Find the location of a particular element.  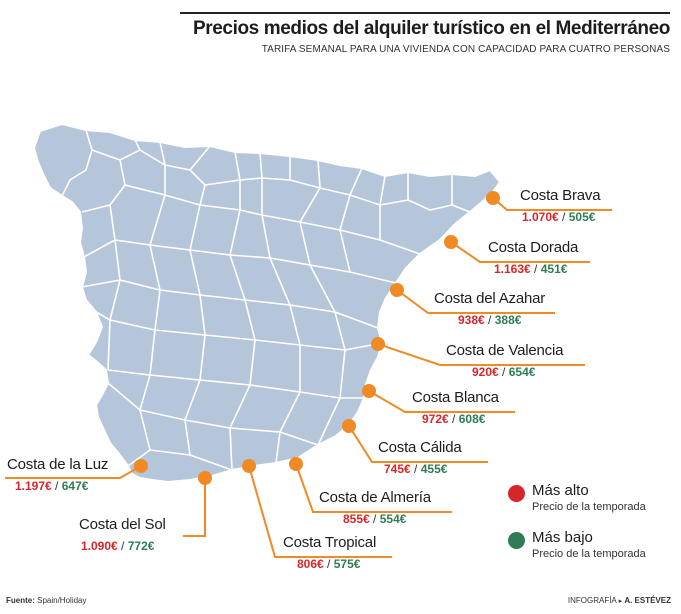

location-name: Costa Brava is located at coordinates (560, 195).